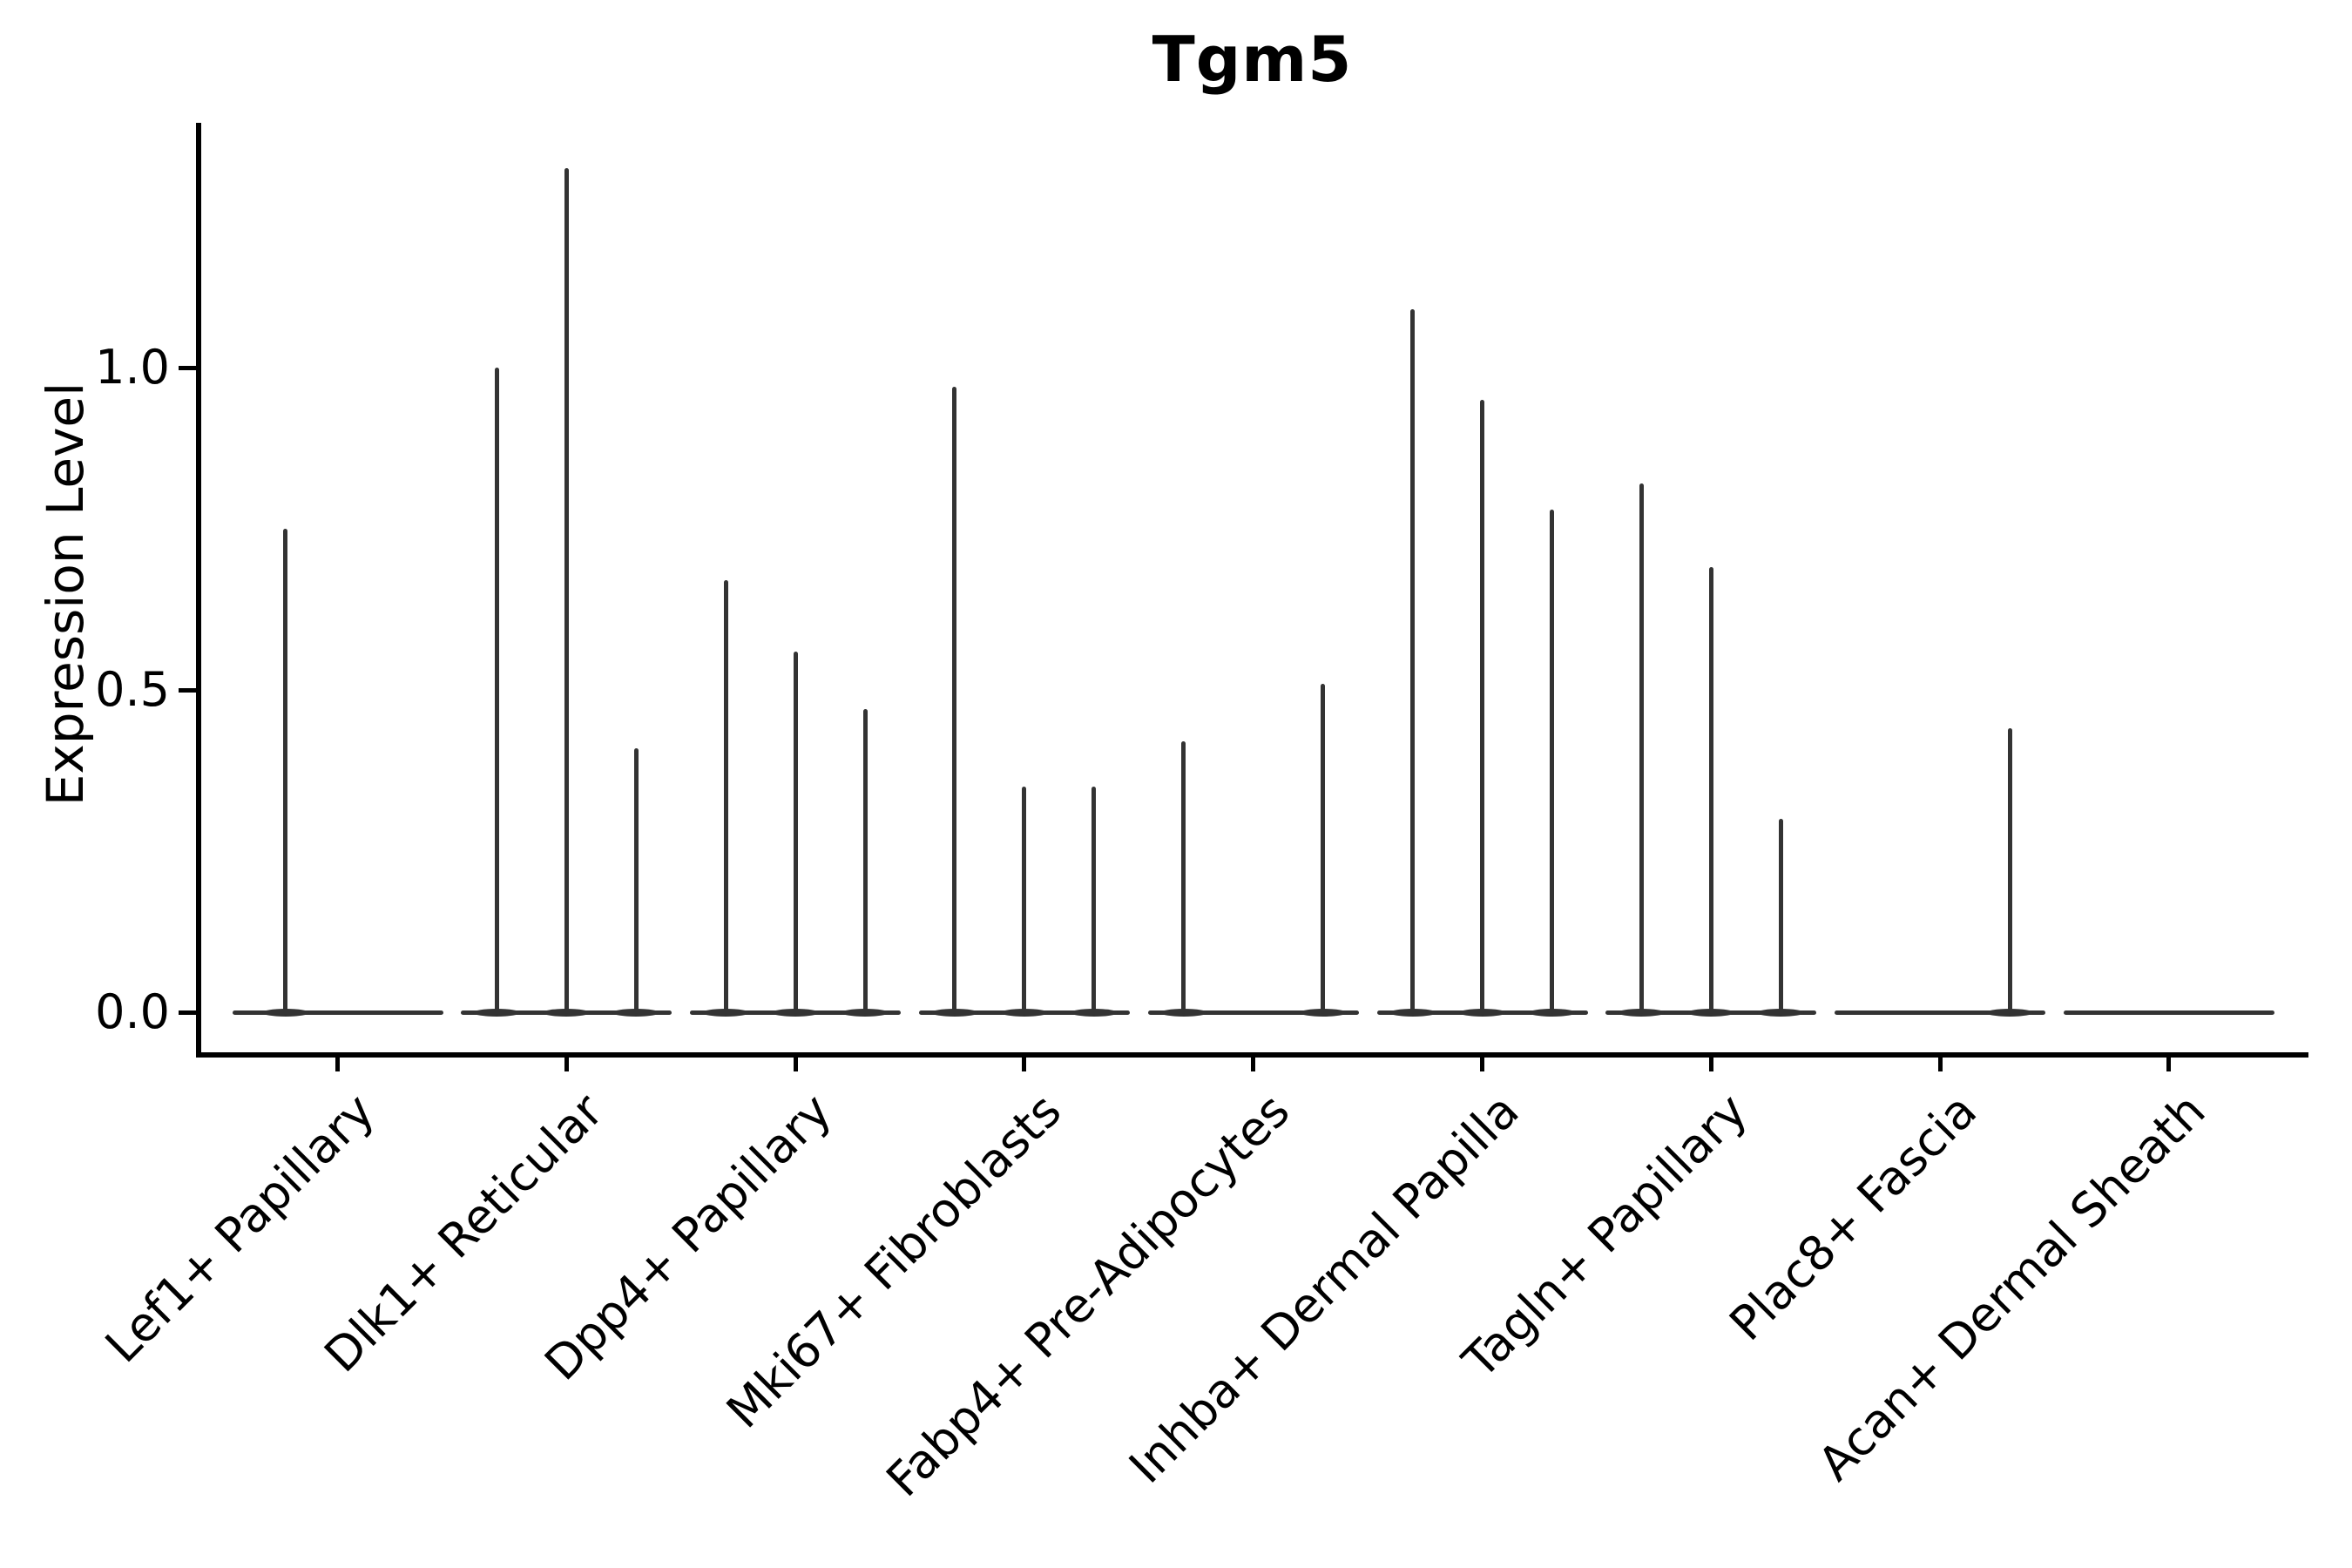  I want to click on x-tick-label: Plac8+ Fascia, so click(1854, 1217).